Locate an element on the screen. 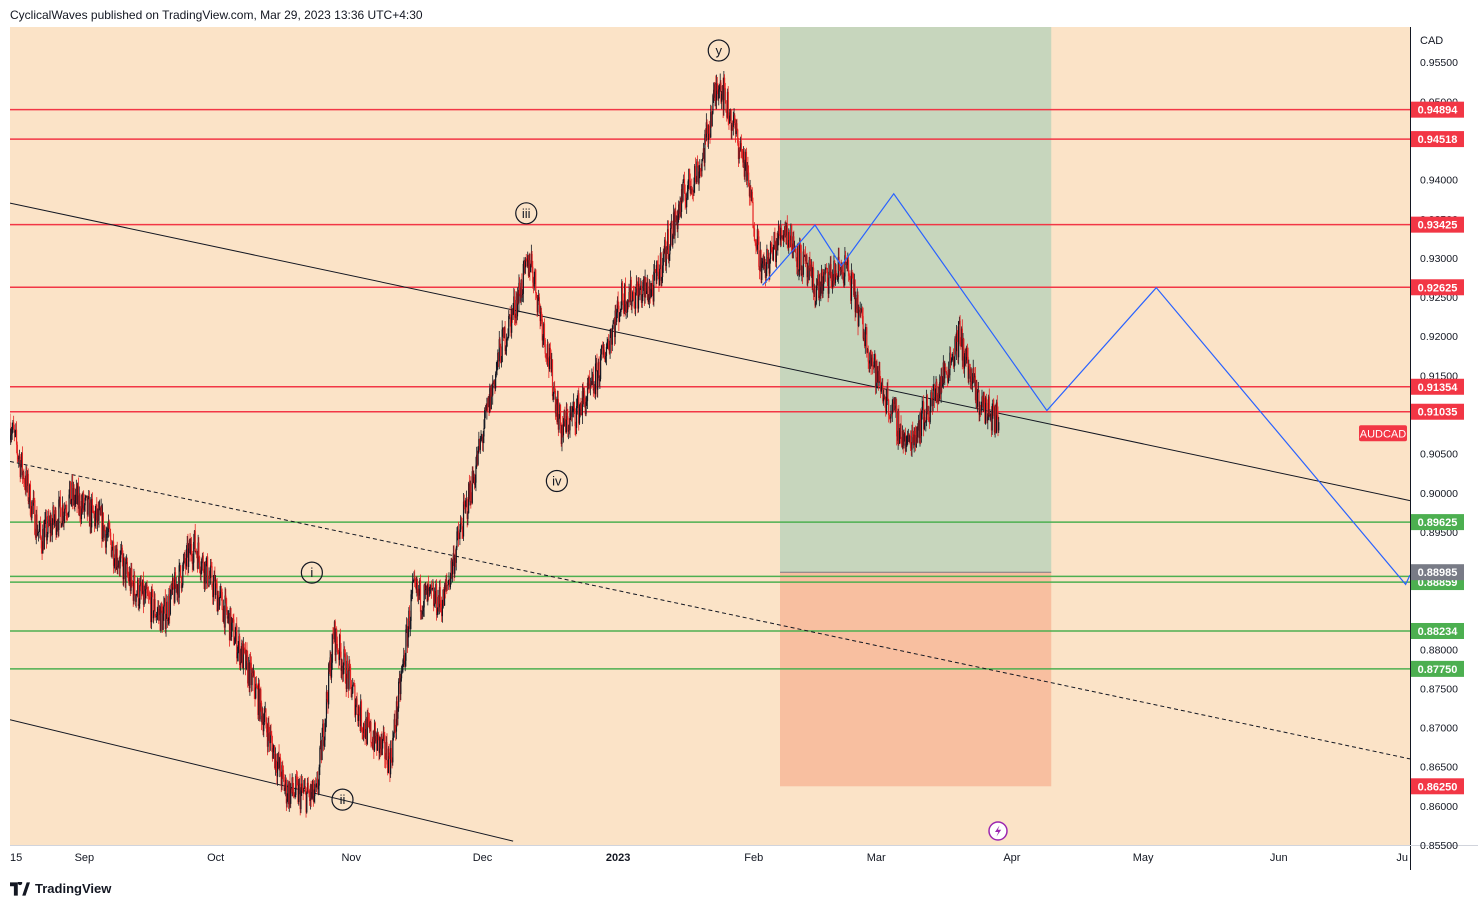 Image resolution: width=1478 pixels, height=907 pixels. support-price-tag: 0.87750 is located at coordinates (1437, 668).